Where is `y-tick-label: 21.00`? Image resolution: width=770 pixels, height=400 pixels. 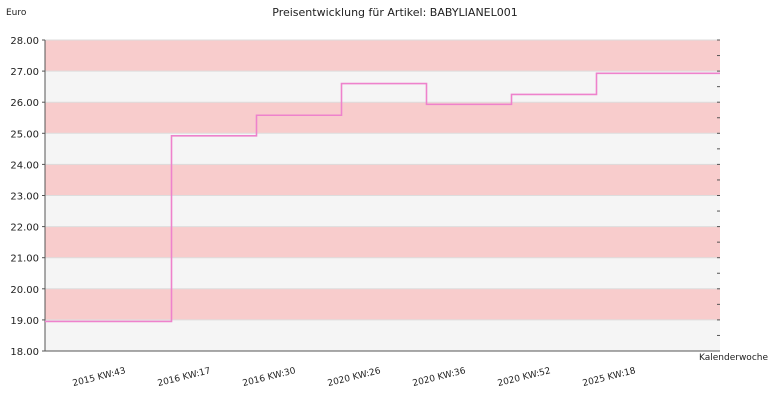
y-tick-label: 21.00 is located at coordinates (24, 259).